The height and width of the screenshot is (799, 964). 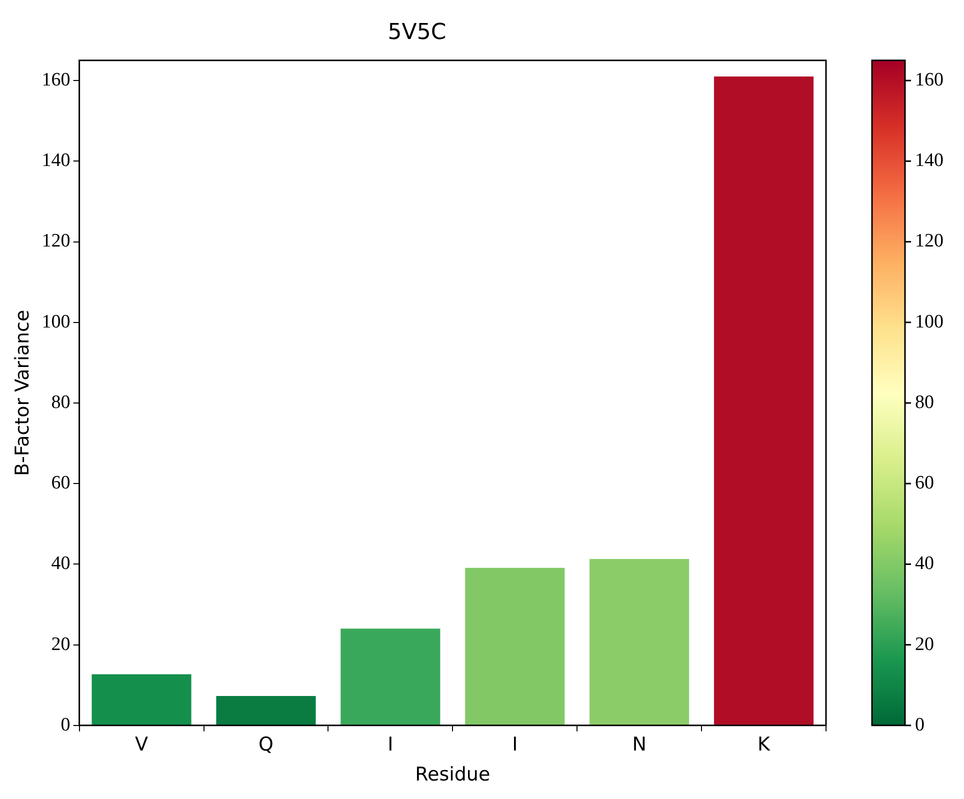 I want to click on color-bar-label: 80, so click(x=924, y=402).